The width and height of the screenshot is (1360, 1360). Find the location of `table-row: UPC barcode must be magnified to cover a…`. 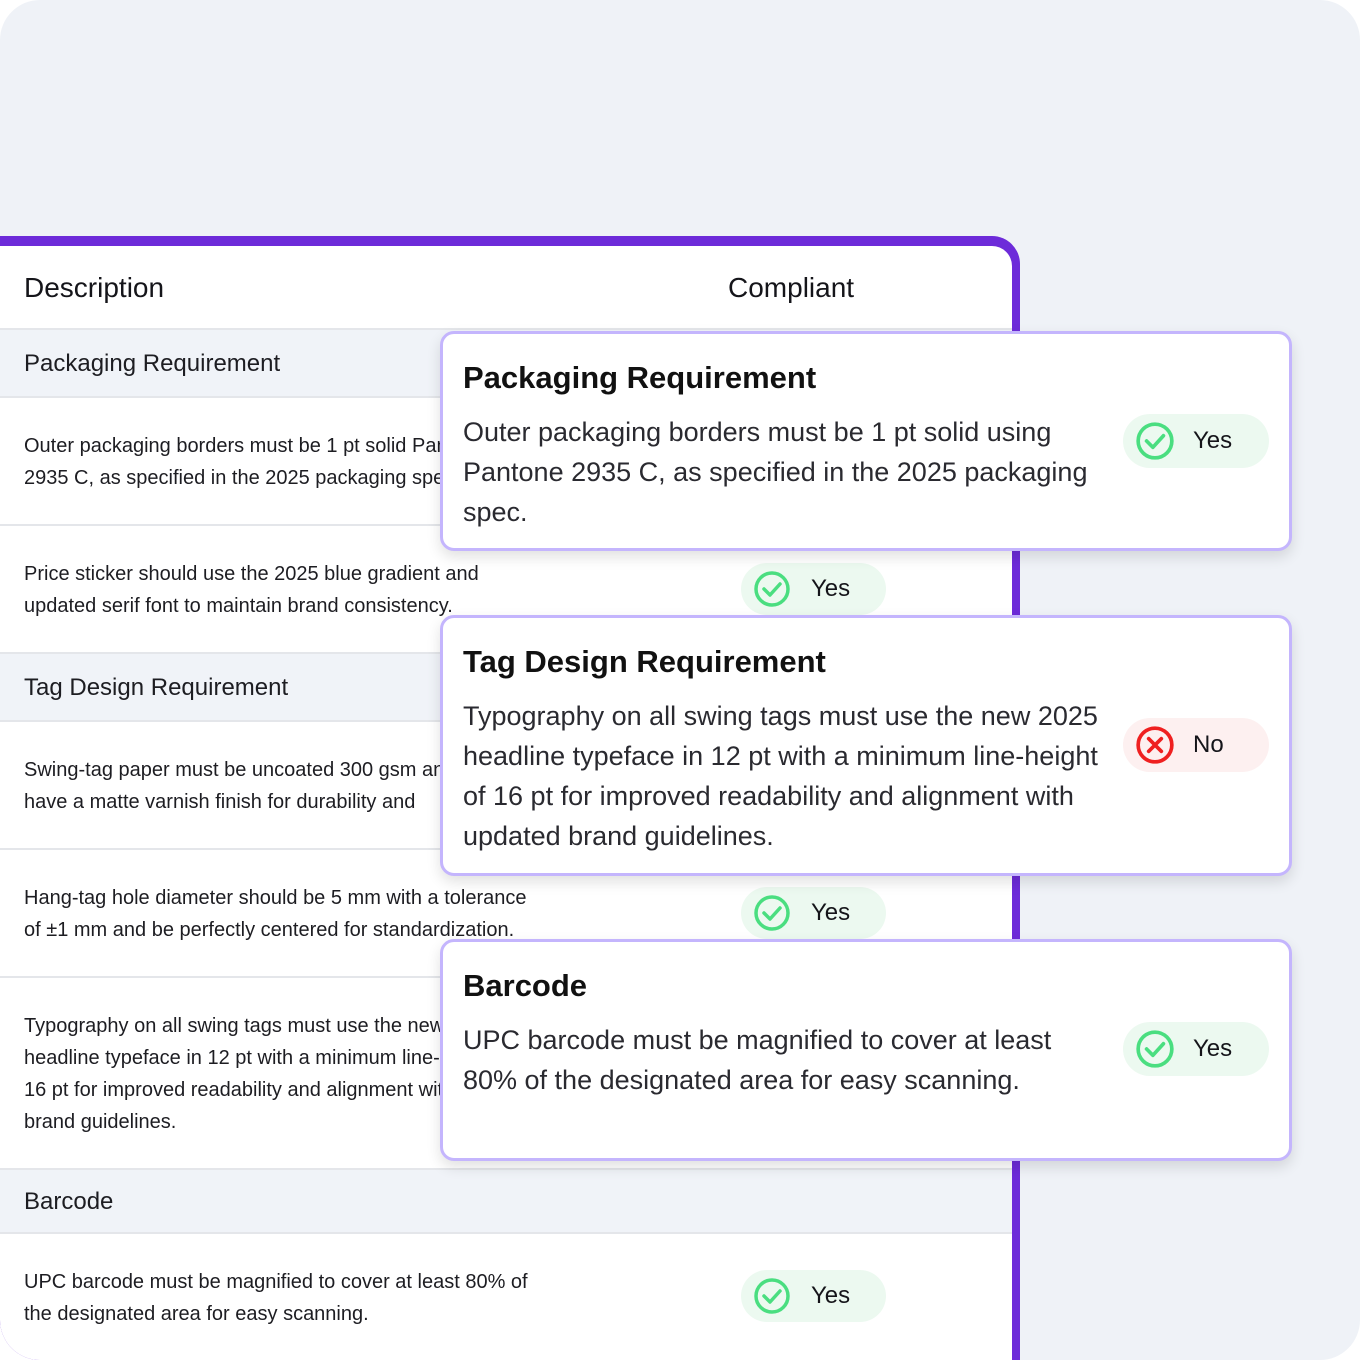

table-row: UPC barcode must be magnified to cover a… is located at coordinates (506, 1297).